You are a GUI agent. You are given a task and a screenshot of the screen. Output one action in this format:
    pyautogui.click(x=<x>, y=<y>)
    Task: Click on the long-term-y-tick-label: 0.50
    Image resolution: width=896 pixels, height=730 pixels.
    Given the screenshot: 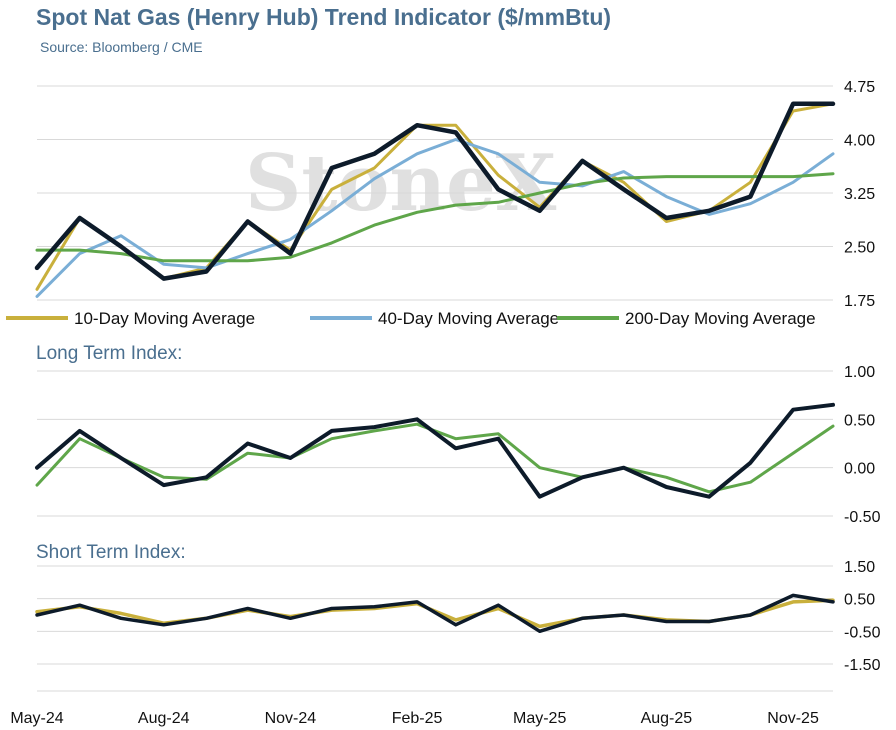 What is the action you would take?
    pyautogui.click(x=859, y=420)
    